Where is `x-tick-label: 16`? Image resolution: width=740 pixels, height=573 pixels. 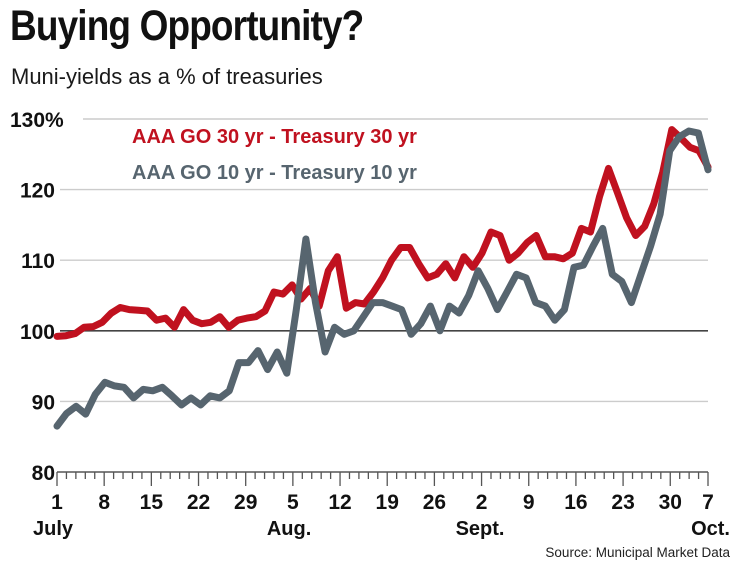 x-tick-label: 16 is located at coordinates (575, 502).